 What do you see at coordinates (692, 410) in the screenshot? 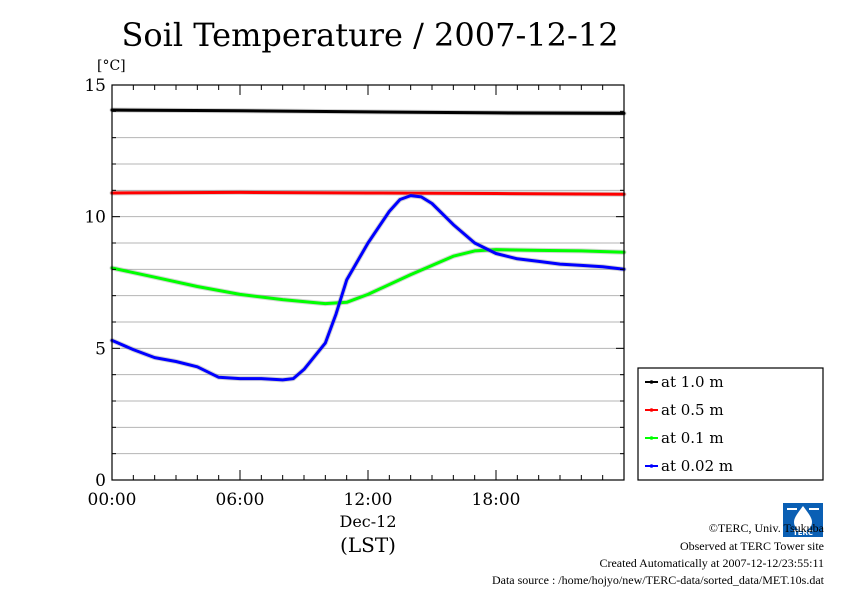
I see `legend-label: at 0.5 m` at bounding box center [692, 410].